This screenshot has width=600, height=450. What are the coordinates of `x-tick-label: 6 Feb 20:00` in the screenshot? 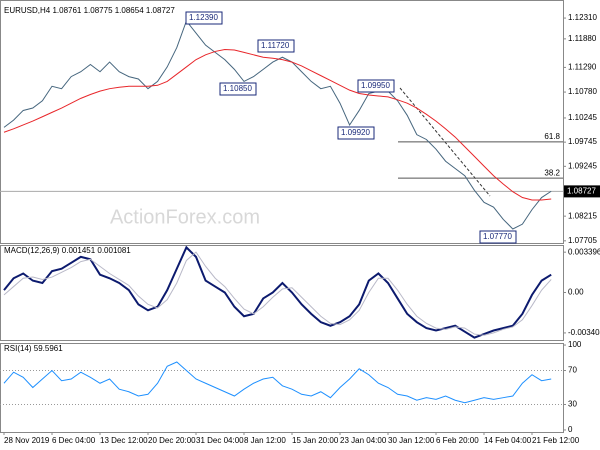 It's located at (457, 440).